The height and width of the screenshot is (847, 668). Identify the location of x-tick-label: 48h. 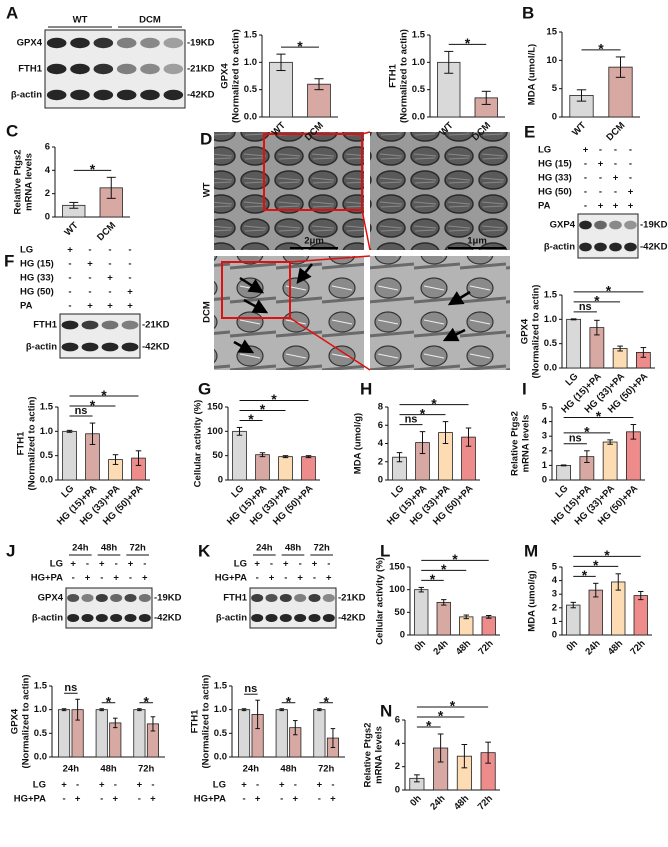
(463, 647).